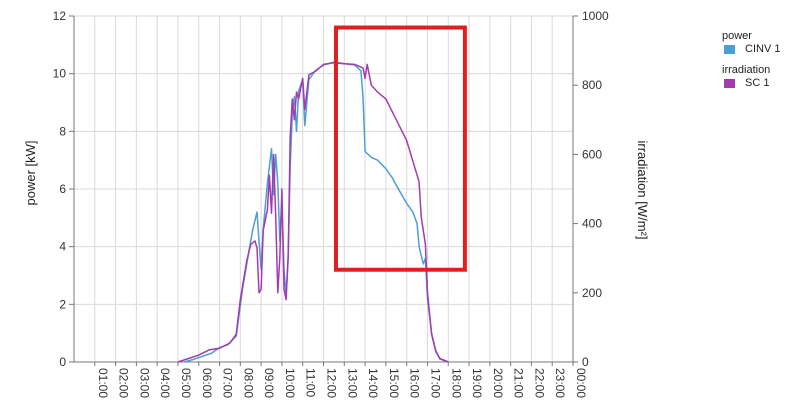 Image resolution: width=796 pixels, height=403 pixels. Describe the element at coordinates (751, 60) in the screenshot. I see `legend: power CINV 1 irradiation SC 1` at that location.